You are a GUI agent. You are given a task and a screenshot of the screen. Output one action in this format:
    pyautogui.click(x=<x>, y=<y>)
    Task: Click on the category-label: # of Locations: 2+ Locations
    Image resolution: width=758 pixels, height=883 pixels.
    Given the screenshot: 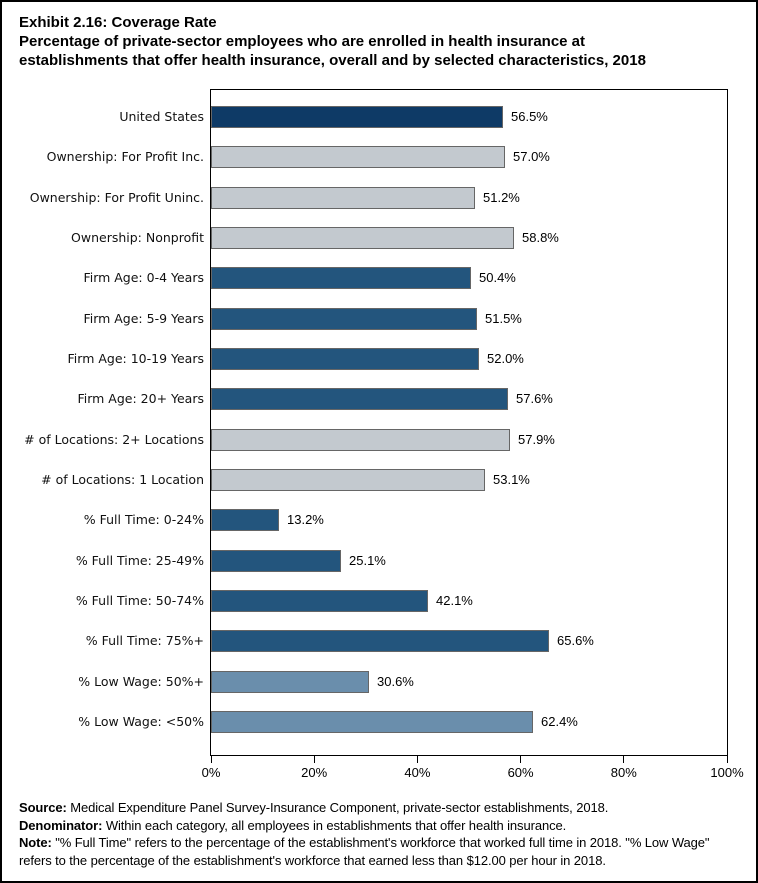 What is the action you would take?
    pyautogui.click(x=114, y=439)
    